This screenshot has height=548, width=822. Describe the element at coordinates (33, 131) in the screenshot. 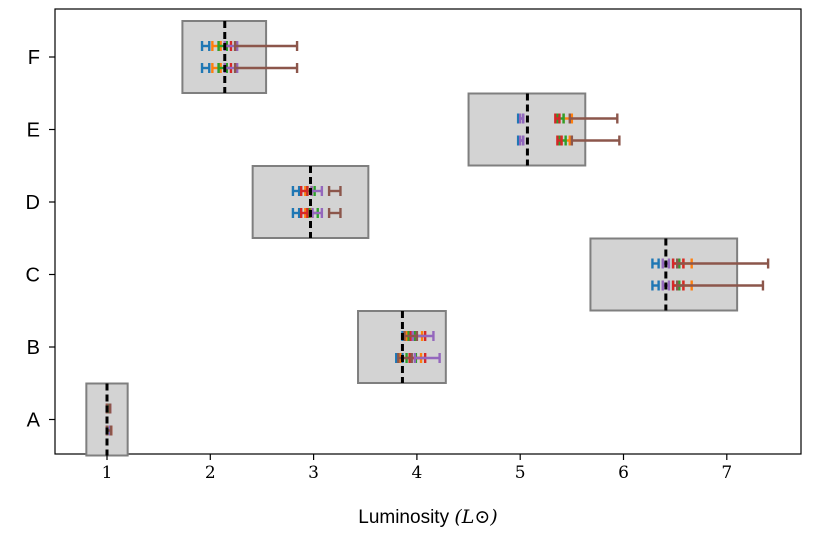

I see `y-tick-label-e: E` at that location.